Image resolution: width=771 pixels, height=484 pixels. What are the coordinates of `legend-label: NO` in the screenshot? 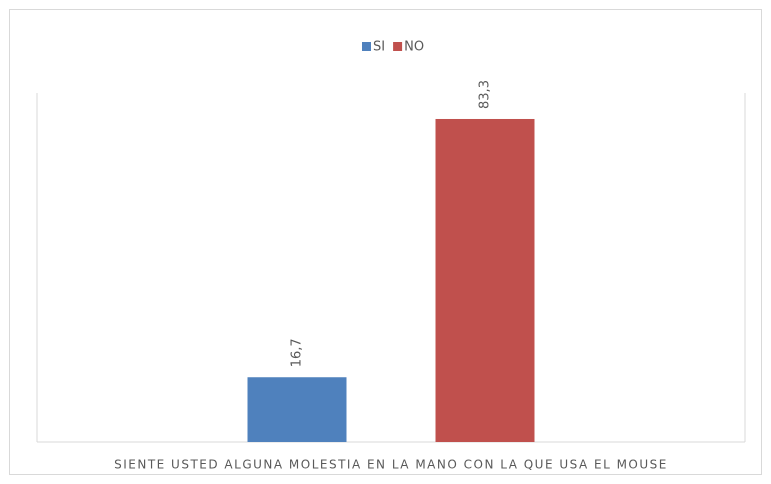 It's located at (414, 47).